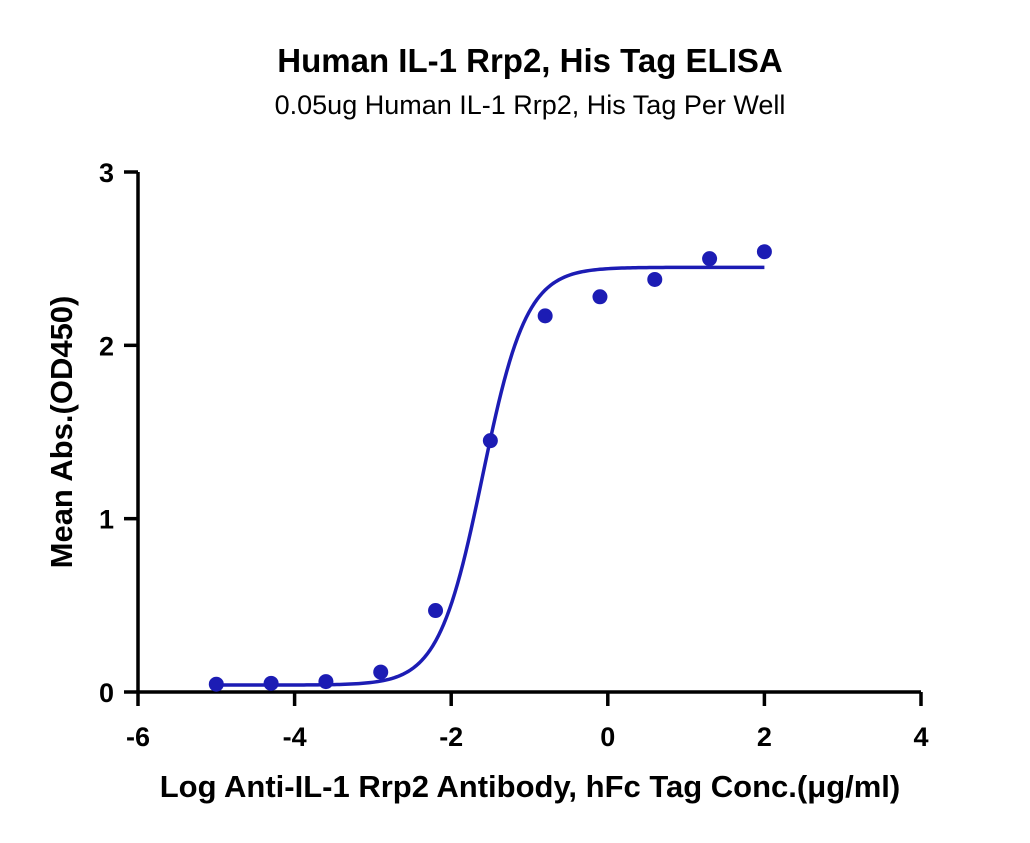 This screenshot has height=843, width=1030. Describe the element at coordinates (451, 737) in the screenshot. I see `x-tick-label: -2` at that location.